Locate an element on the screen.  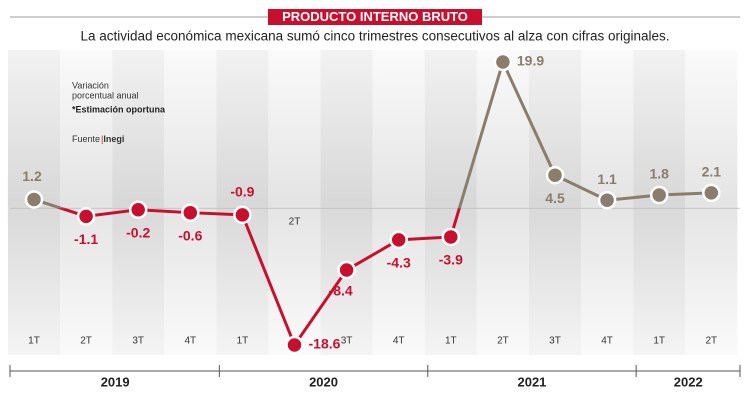
source-label: Fuente is located at coordinates (86, 139).